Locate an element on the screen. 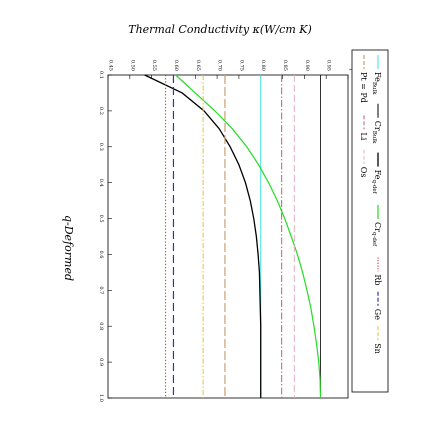 The image size is (436, 436). x-tick-label: 0.3 is located at coordinates (101, 147).